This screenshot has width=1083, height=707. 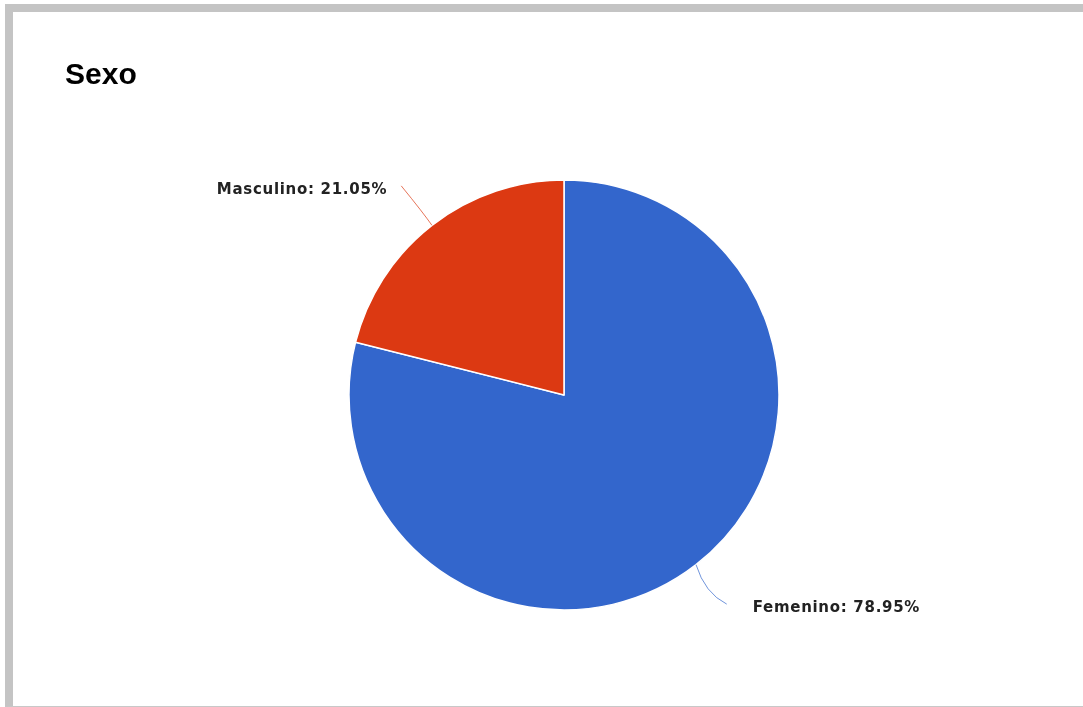 What do you see at coordinates (836, 607) in the screenshot?
I see `slice-label: Femenino: 78.95%` at bounding box center [836, 607].